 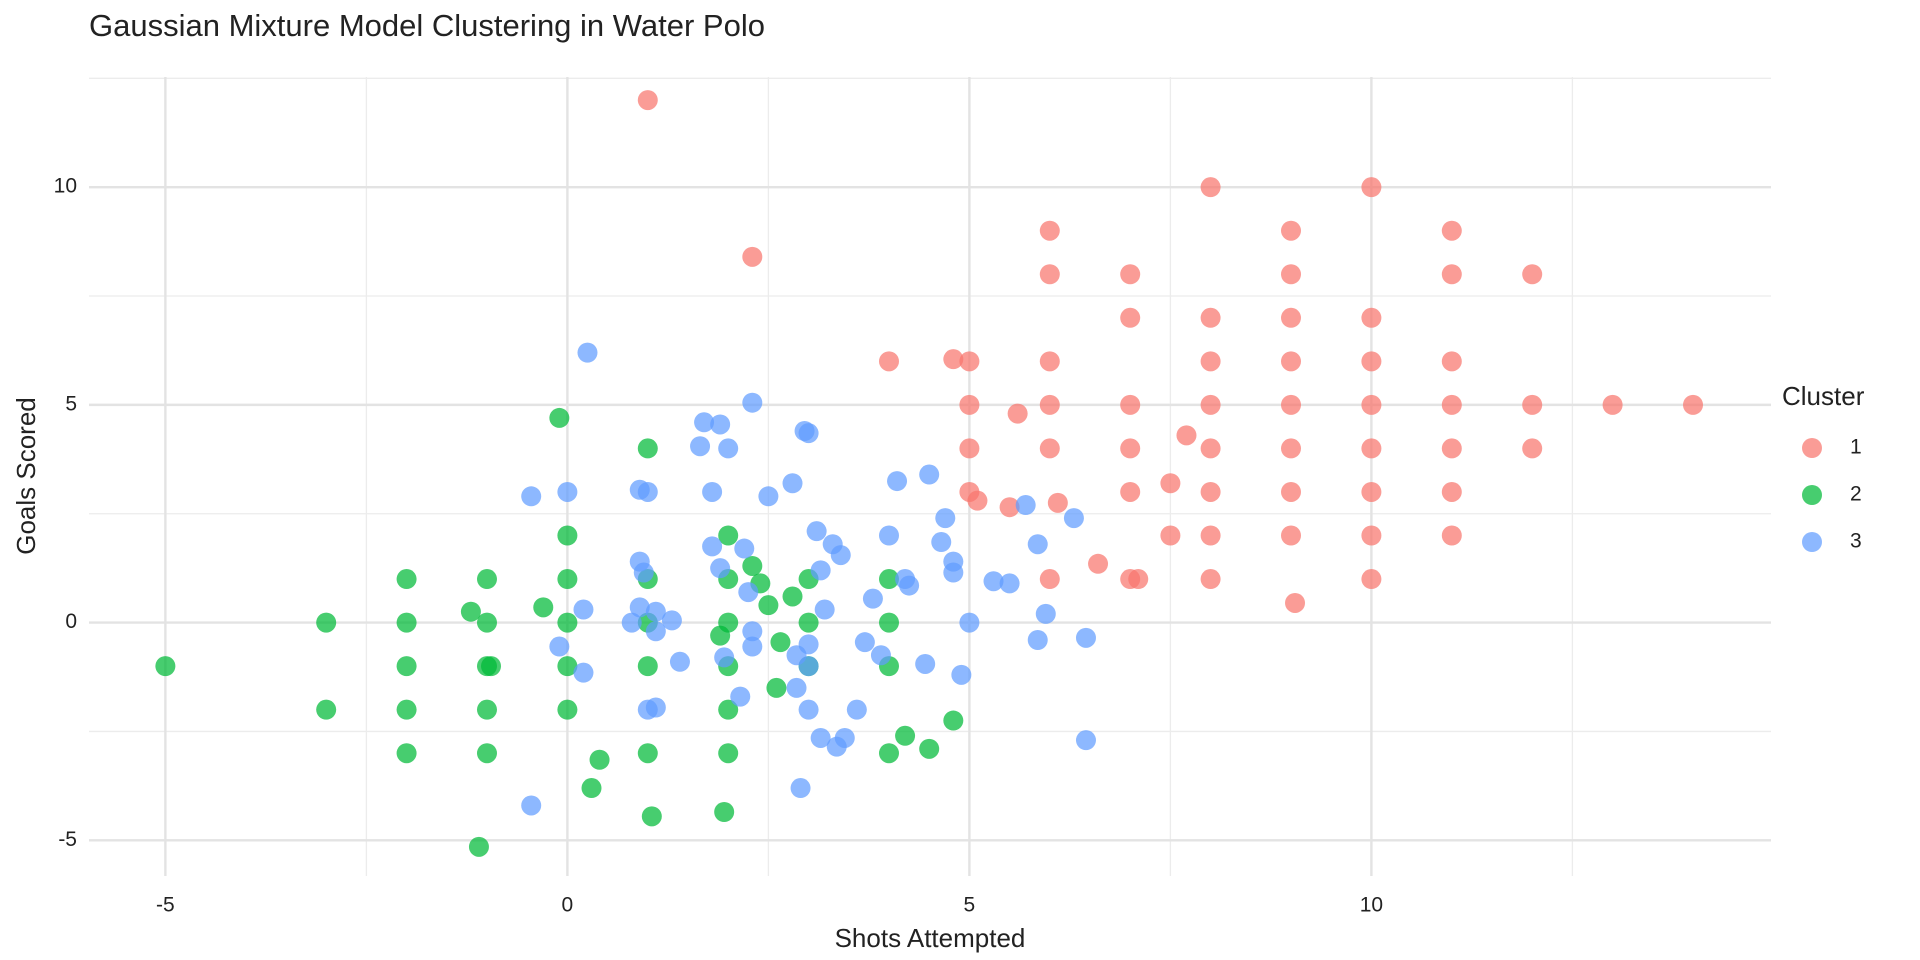 I want to click on y-tick-label: 0, so click(x=71, y=621).